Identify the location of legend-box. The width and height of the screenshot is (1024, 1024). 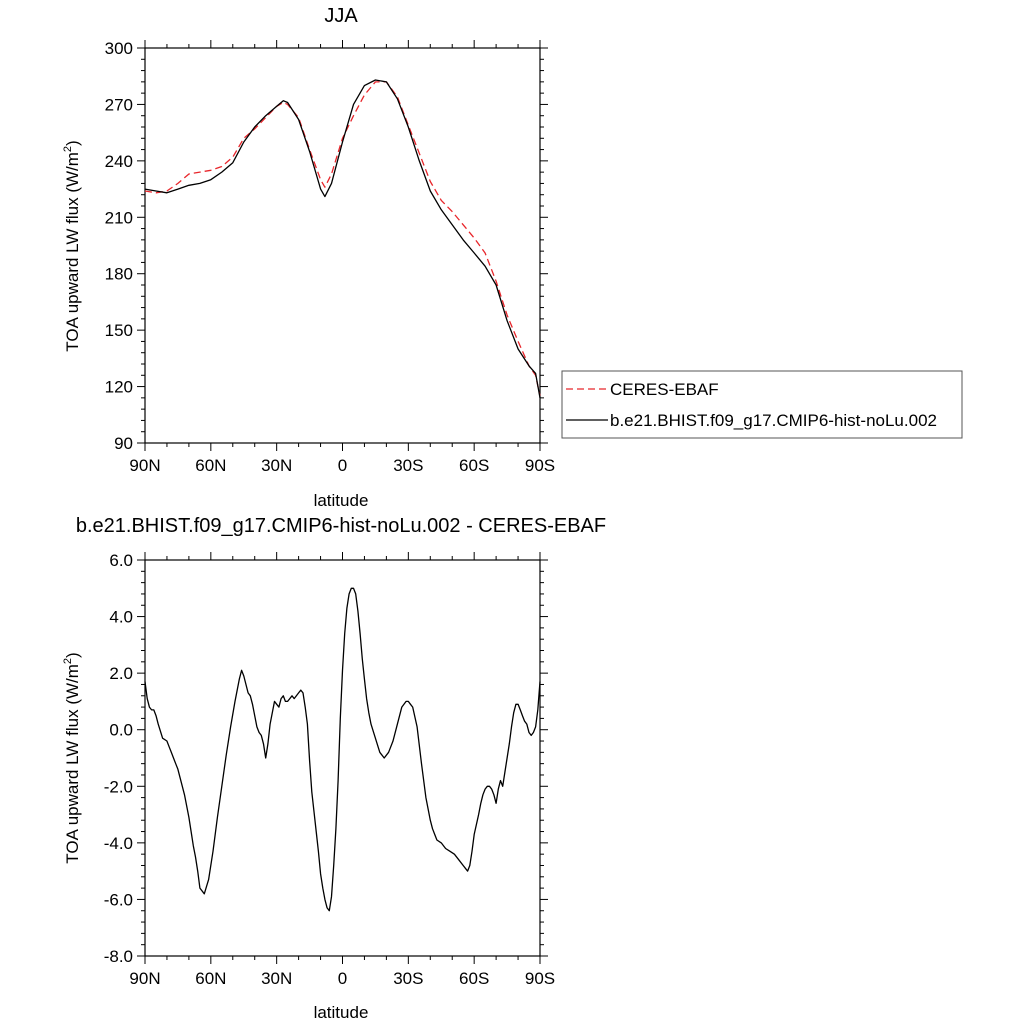
(762, 404).